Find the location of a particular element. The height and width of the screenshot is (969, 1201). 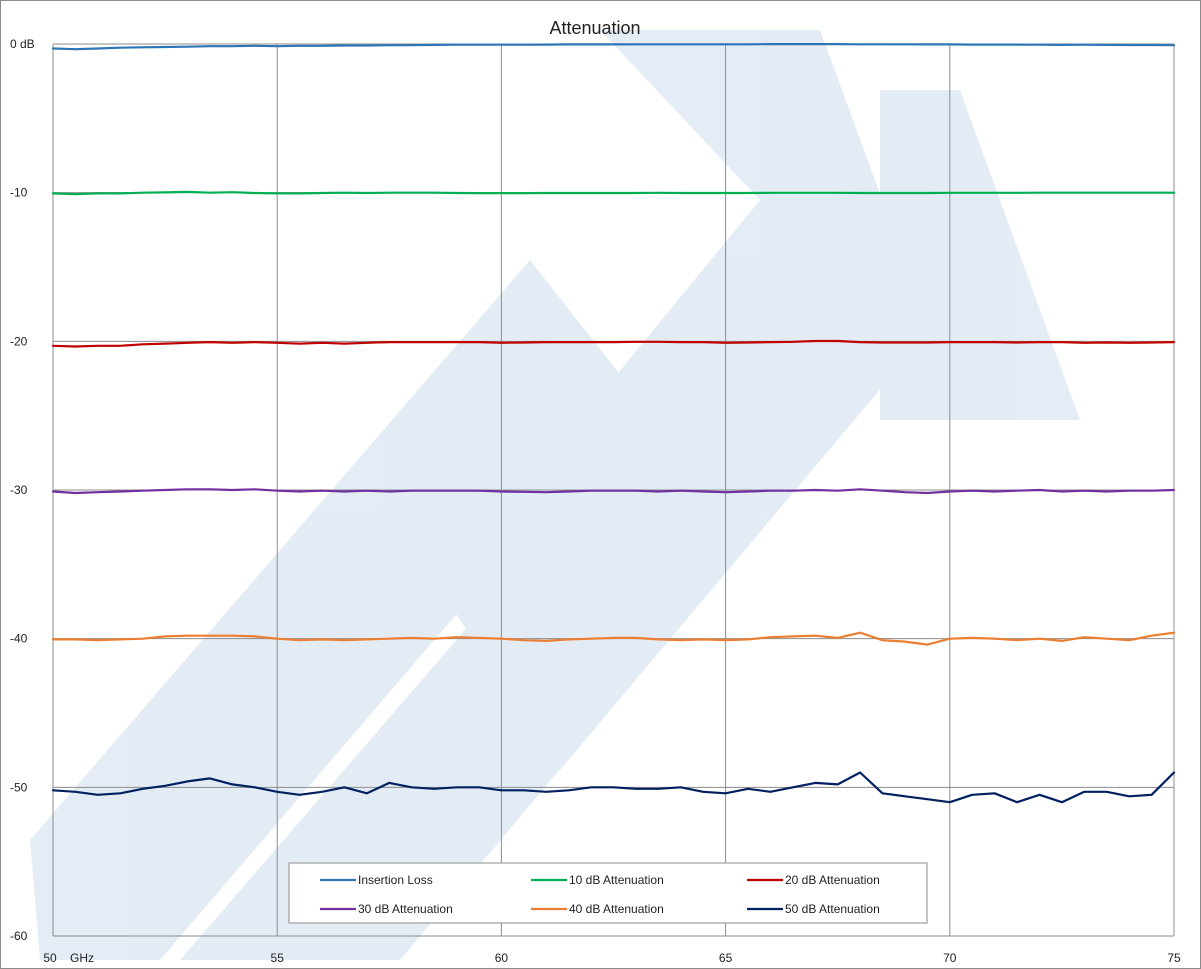

legend-entry: Insertion Loss is located at coordinates (395, 880).